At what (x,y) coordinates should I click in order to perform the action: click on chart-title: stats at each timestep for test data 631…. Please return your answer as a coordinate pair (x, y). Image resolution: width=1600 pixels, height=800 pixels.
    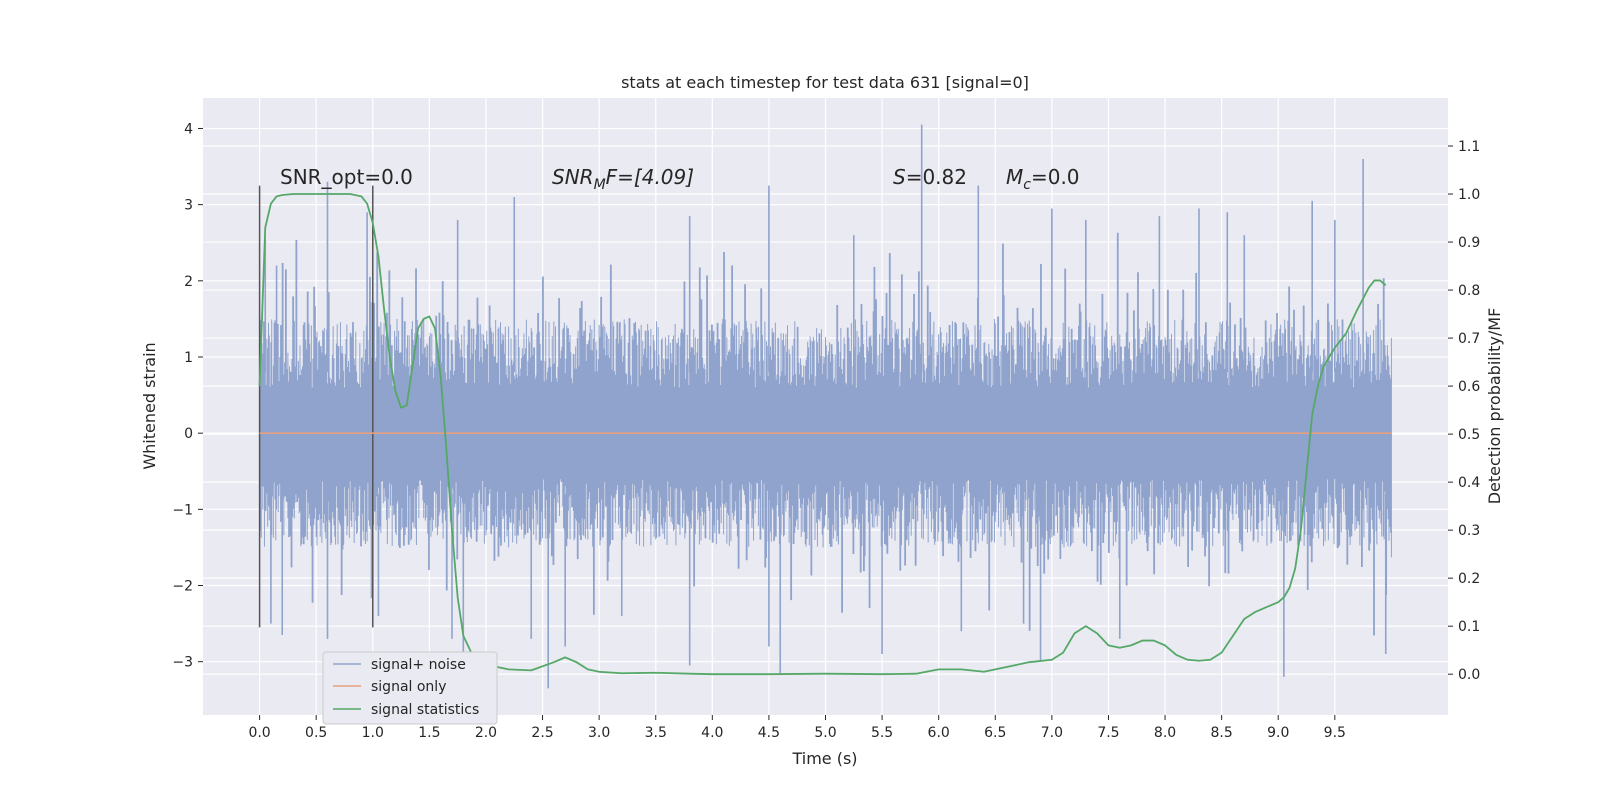
    Looking at the image, I should click on (825, 82).